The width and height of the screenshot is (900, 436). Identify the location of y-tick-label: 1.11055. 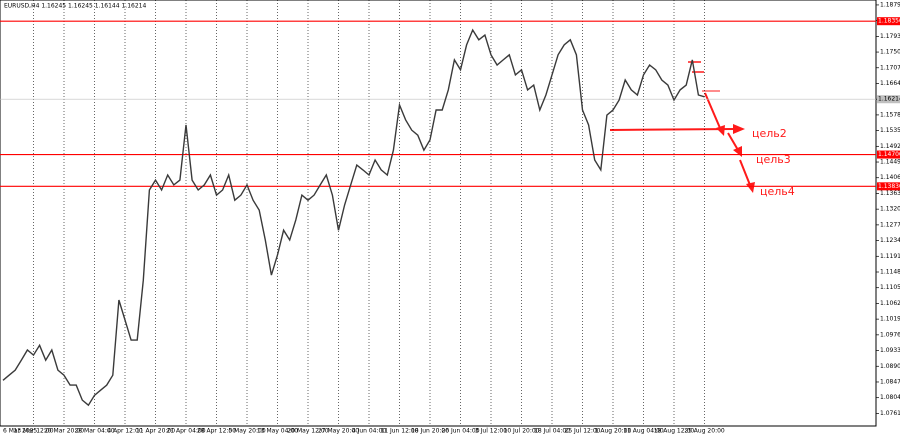
(890, 287).